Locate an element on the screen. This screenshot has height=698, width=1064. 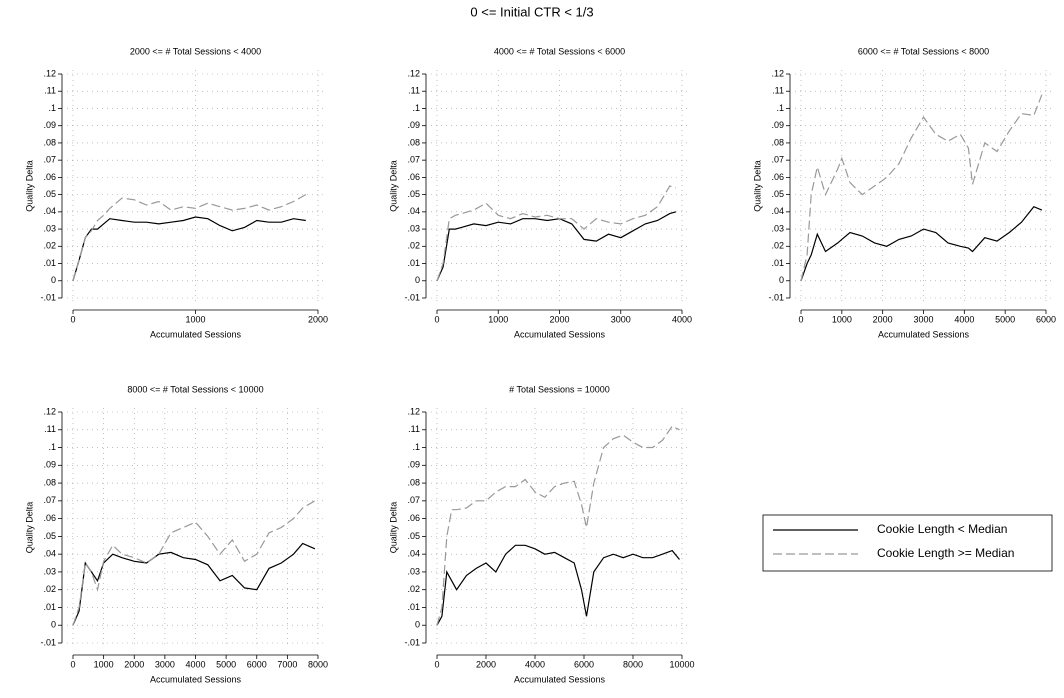
legend-box is located at coordinates (907, 543).